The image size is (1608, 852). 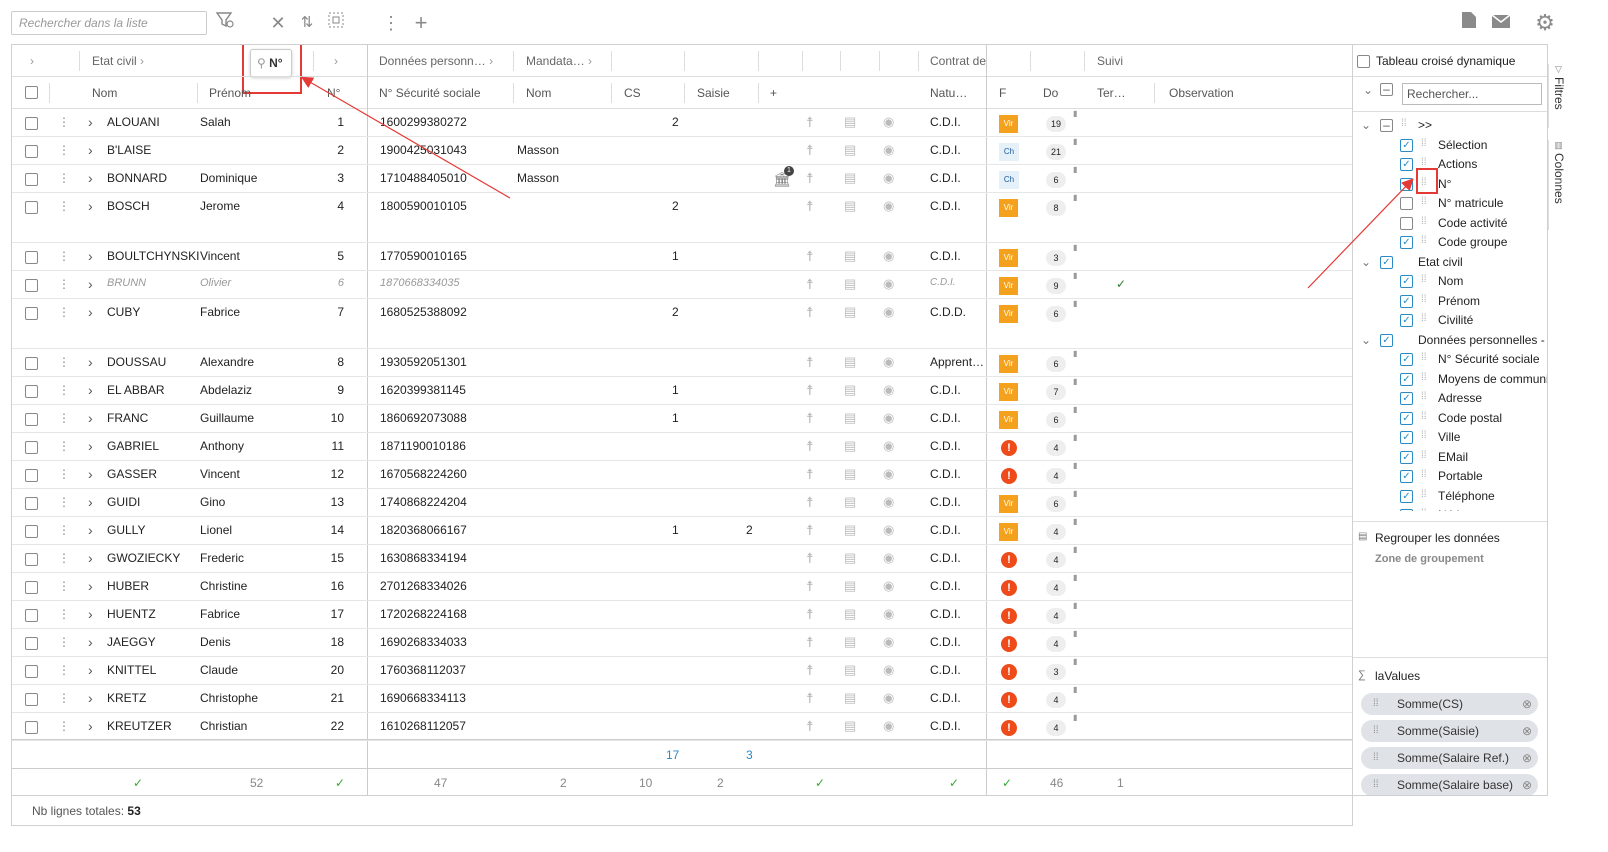 I want to click on col-secu: N° Sécurité sociale, so click(x=430, y=93).